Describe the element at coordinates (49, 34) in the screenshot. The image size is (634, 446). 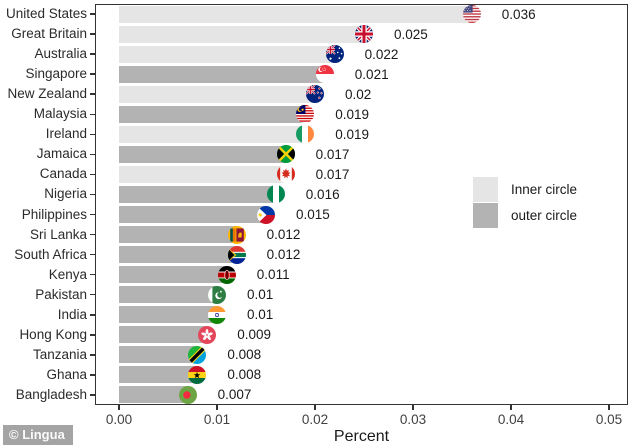
I see `y-axis-label-great-britain: Great Britain` at that location.